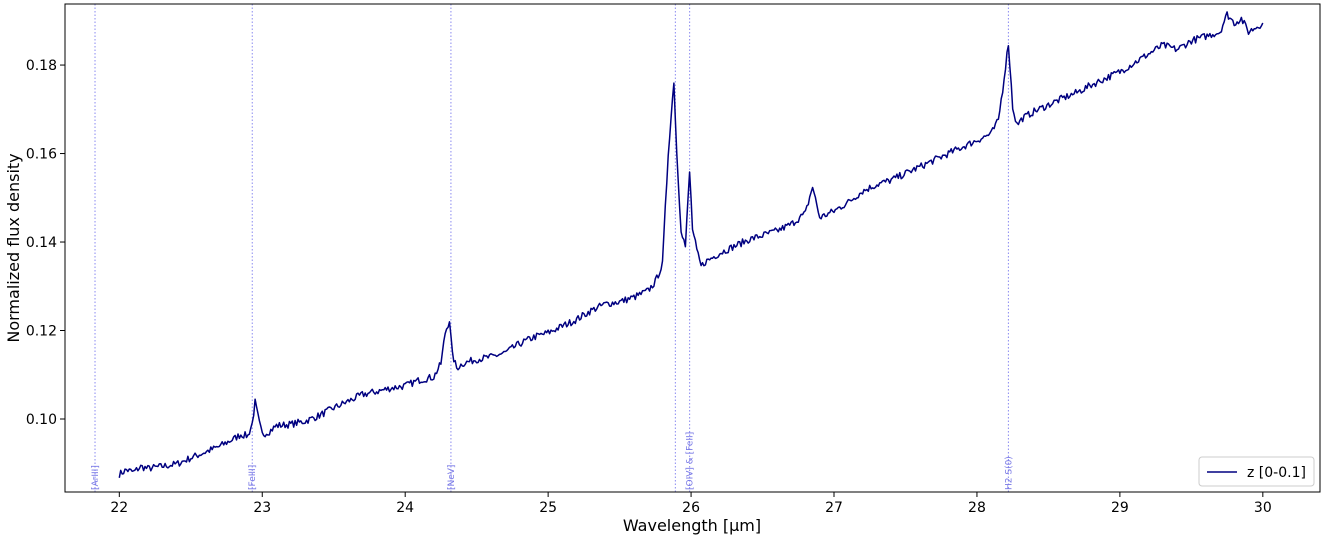 This screenshot has width=1329, height=539. Describe the element at coordinates (41, 66) in the screenshot. I see `y-tick-label: 0.18` at that location.